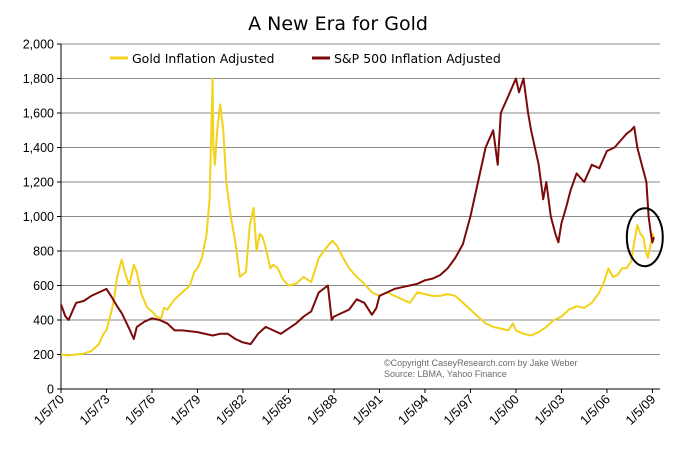 This screenshot has width=677, height=461. I want to click on x-tick-label: 1/5/88, so click(322, 410).